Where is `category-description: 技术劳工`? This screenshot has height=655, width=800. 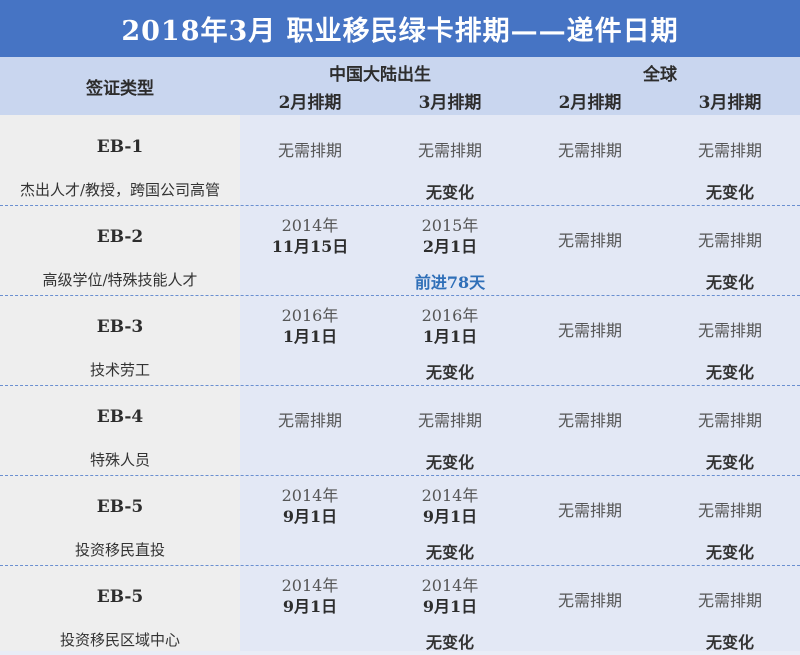
category-description: 技术劳工 is located at coordinates (119, 370).